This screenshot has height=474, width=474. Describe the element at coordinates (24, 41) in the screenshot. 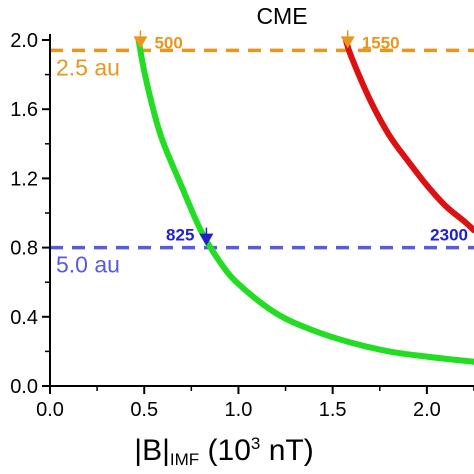

I see `y-tick-label-5: 2.0` at that location.